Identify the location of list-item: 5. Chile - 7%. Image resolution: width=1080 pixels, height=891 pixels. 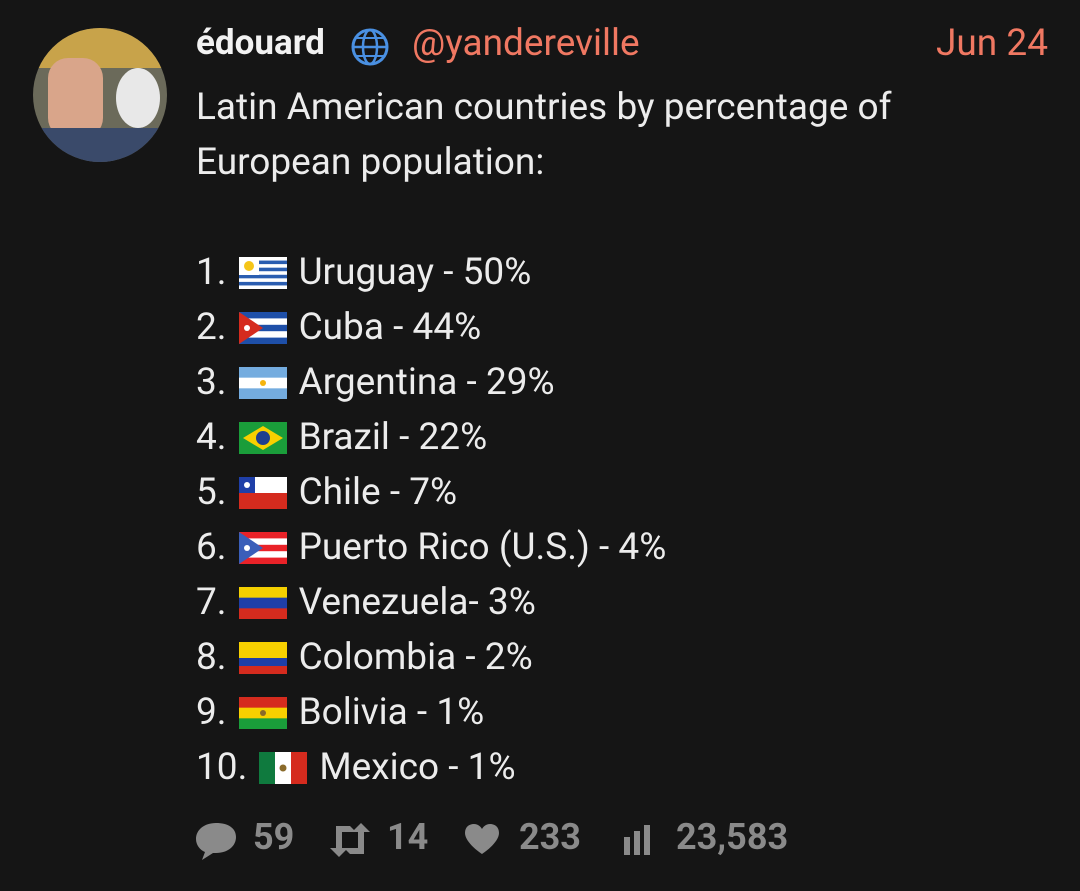
(326, 492).